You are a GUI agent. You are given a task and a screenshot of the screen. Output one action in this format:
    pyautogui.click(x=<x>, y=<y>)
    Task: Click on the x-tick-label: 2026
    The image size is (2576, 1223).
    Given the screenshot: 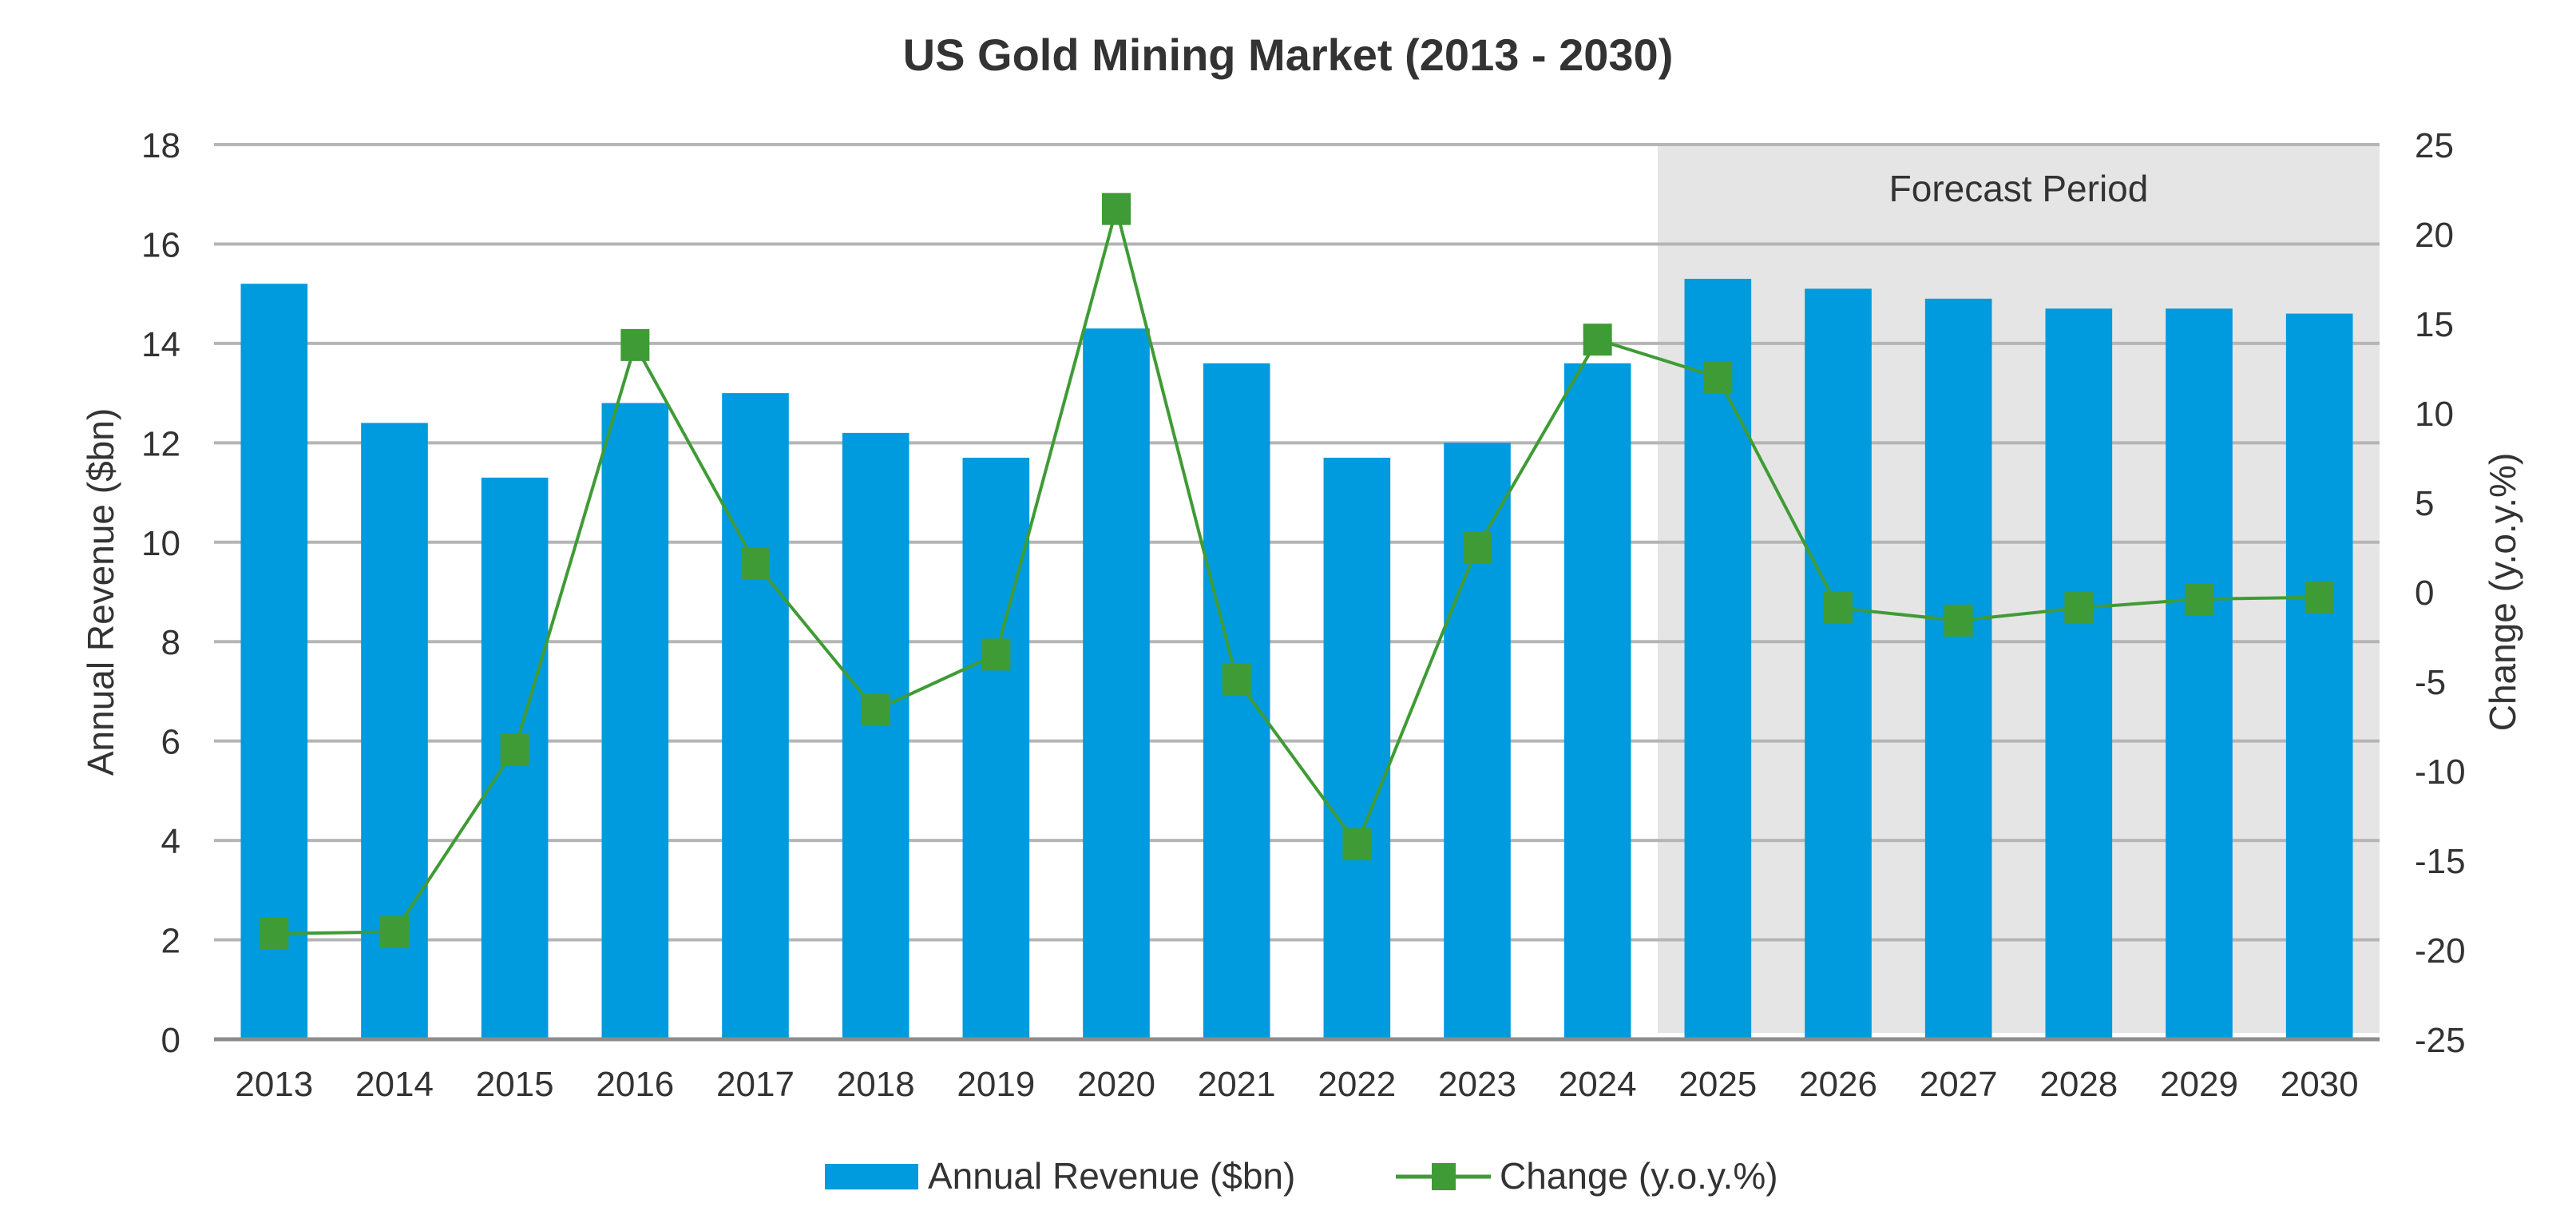 What is the action you would take?
    pyautogui.click(x=1838, y=1084)
    